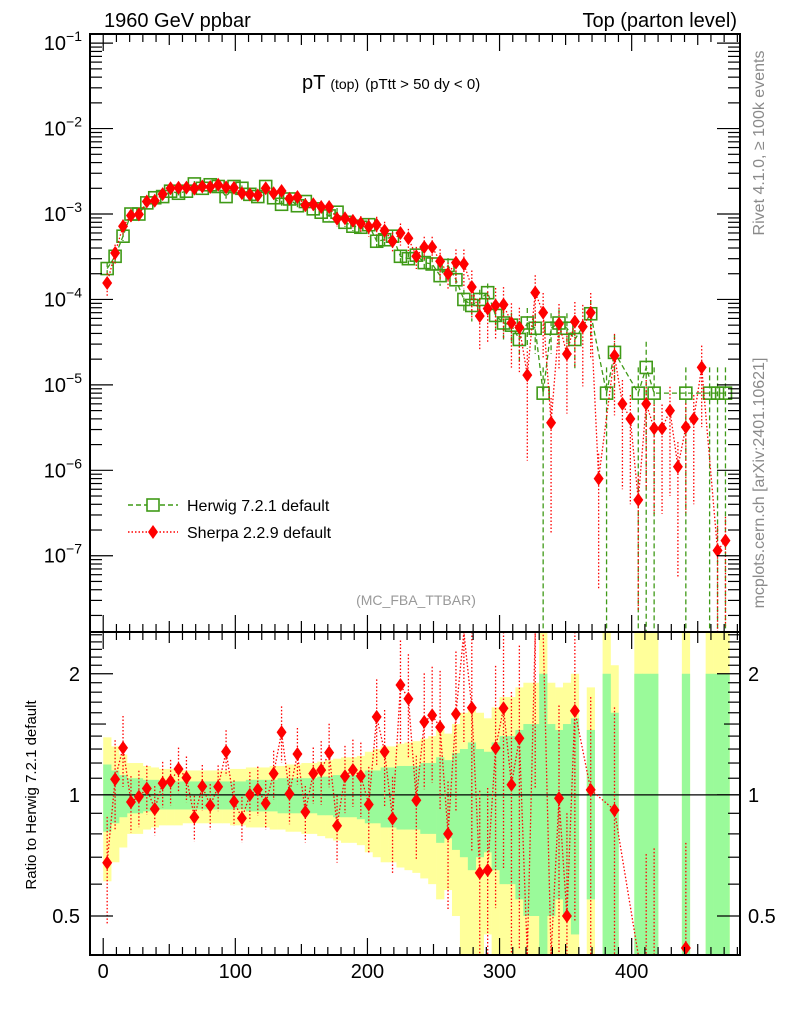  I want to click on ratio-y-tick-label-right: 1, so click(753, 796).